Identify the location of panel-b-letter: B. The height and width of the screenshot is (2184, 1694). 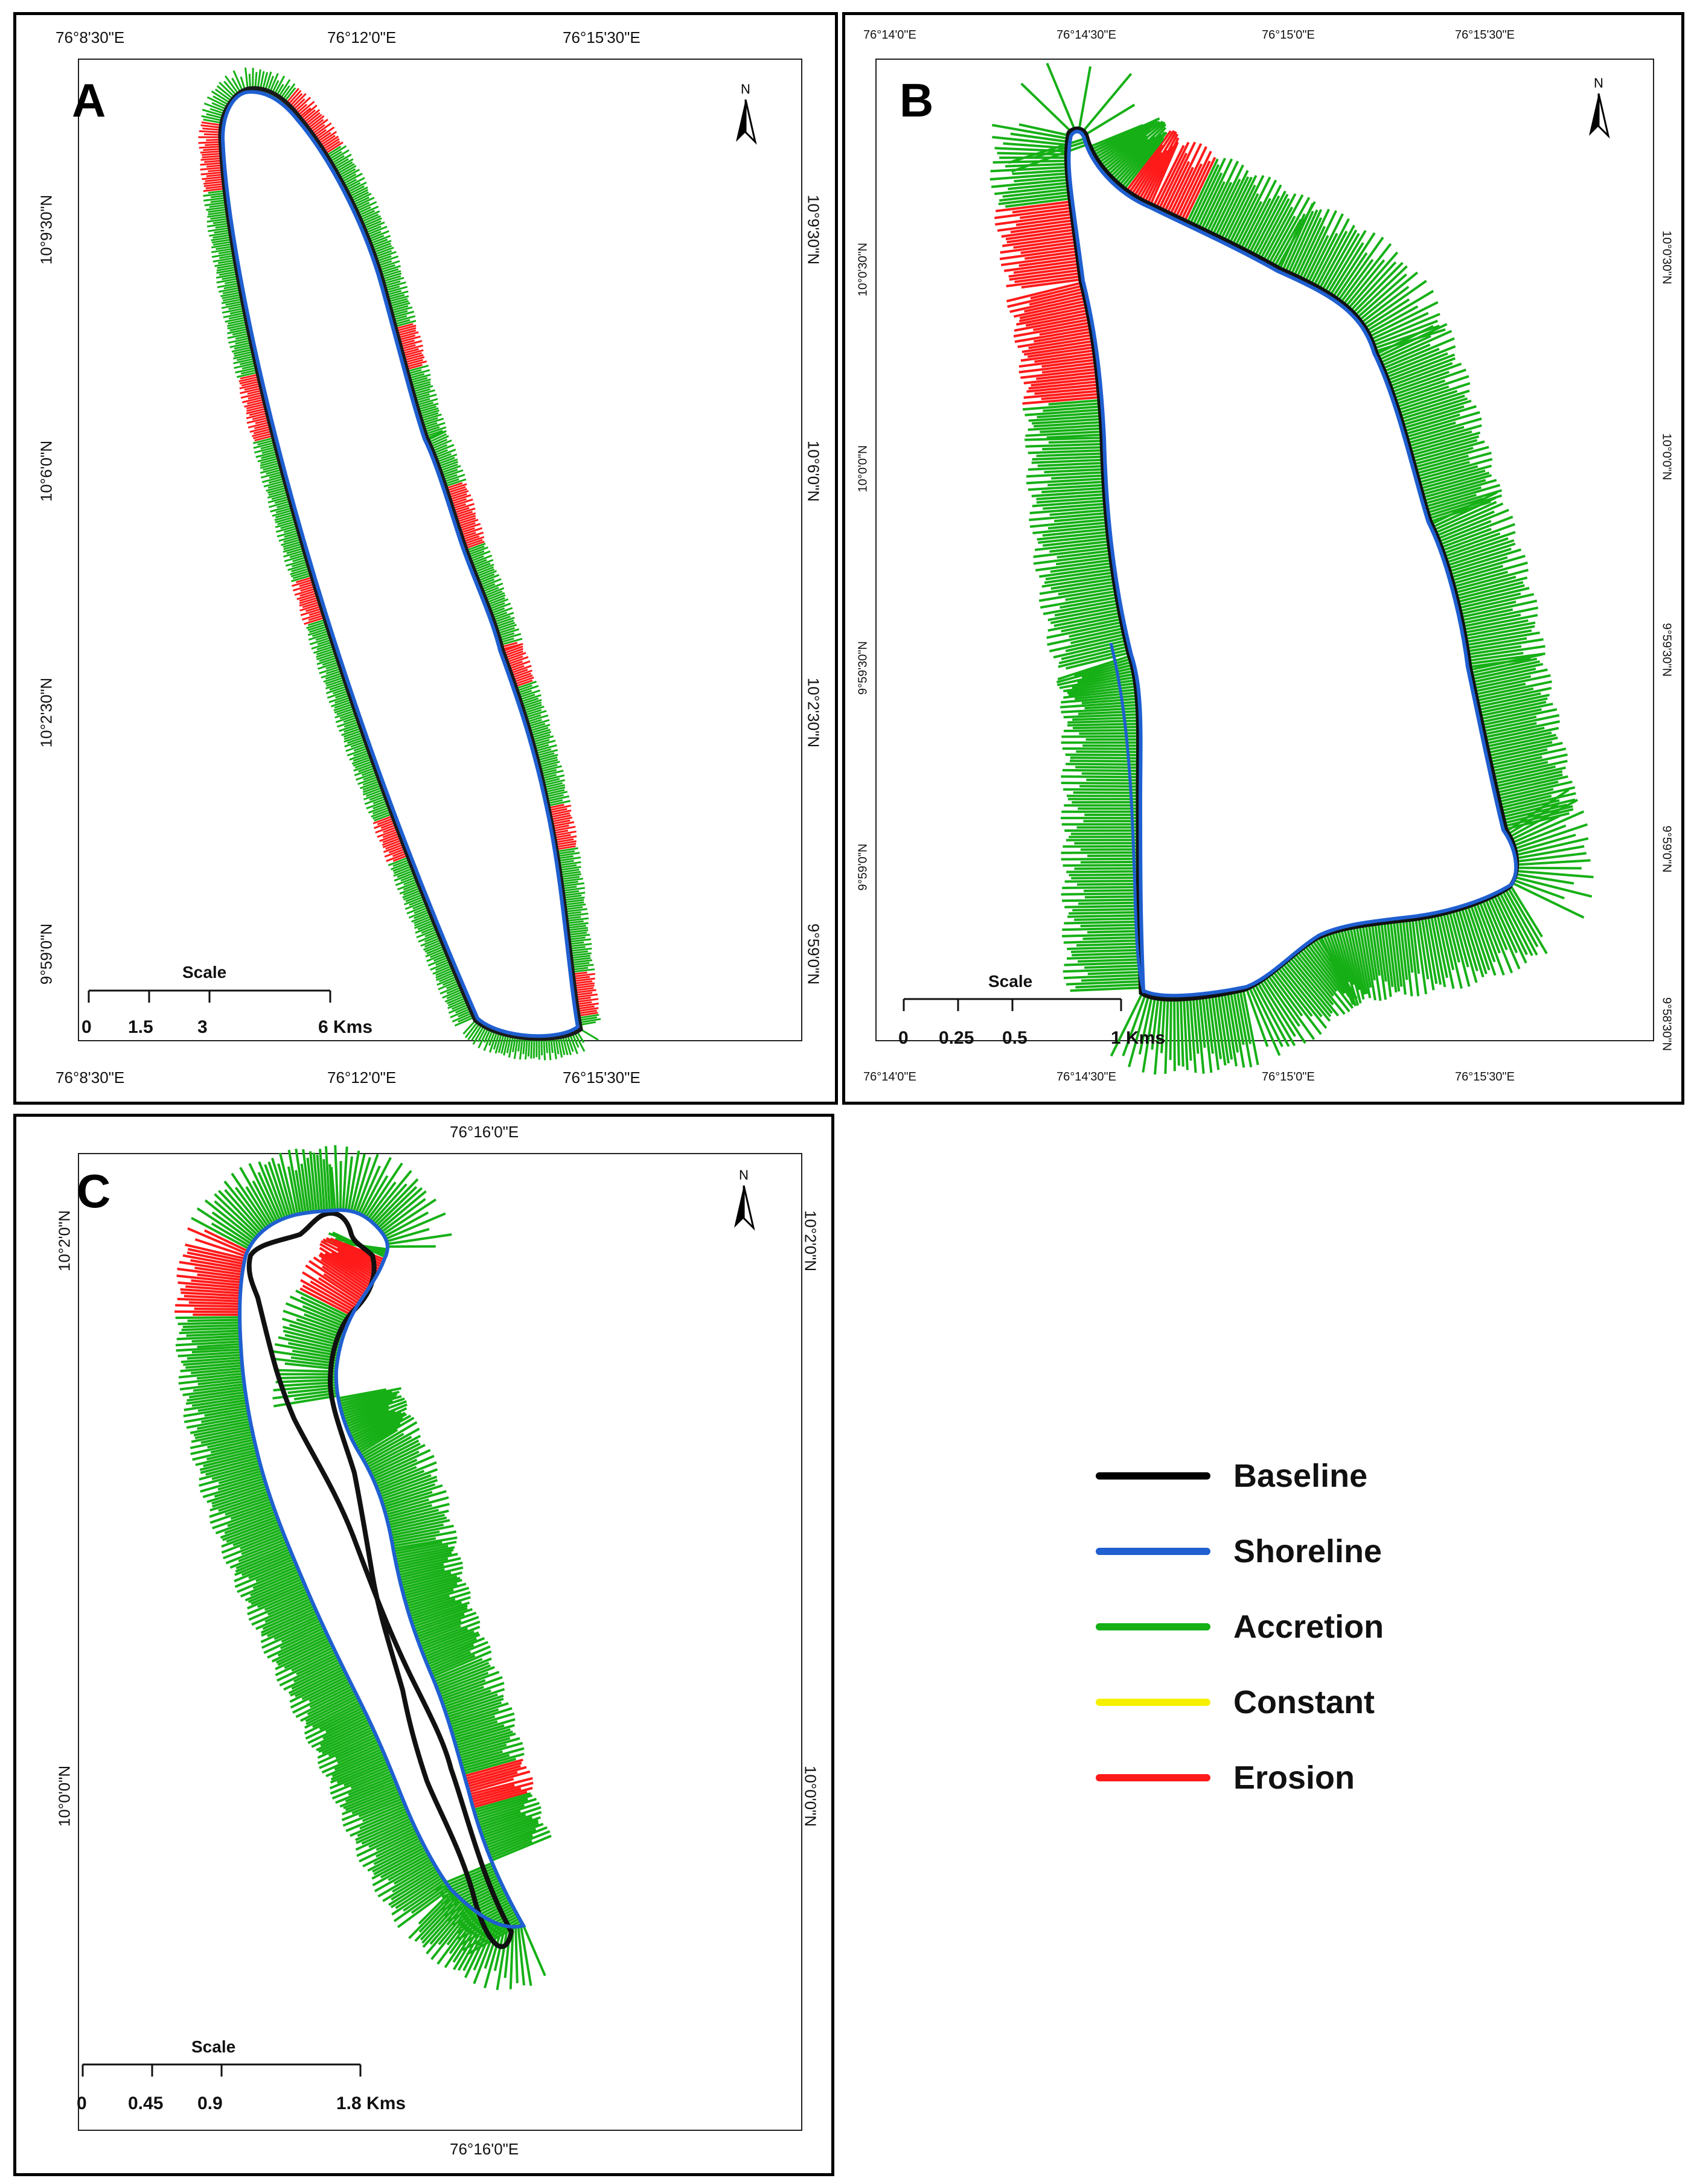
(917, 101).